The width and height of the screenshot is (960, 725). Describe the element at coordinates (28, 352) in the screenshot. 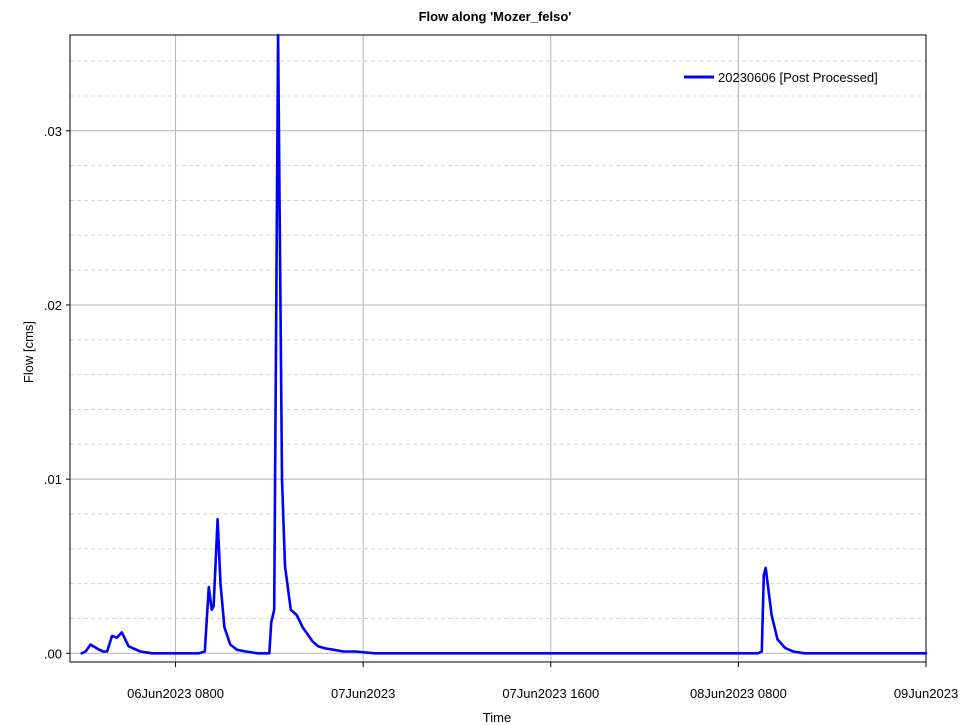

I see `y-axis-label: Flow [cms]` at that location.